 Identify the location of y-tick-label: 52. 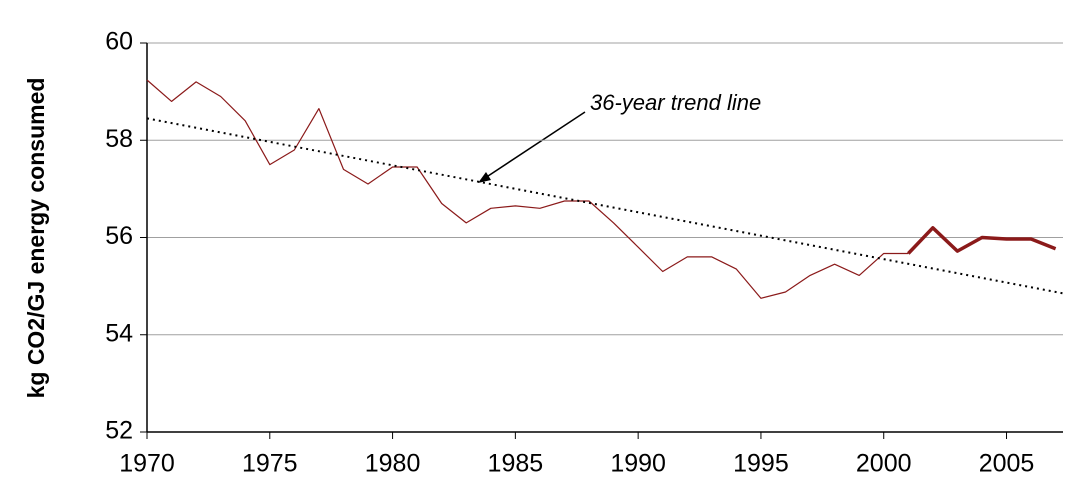
(119, 431).